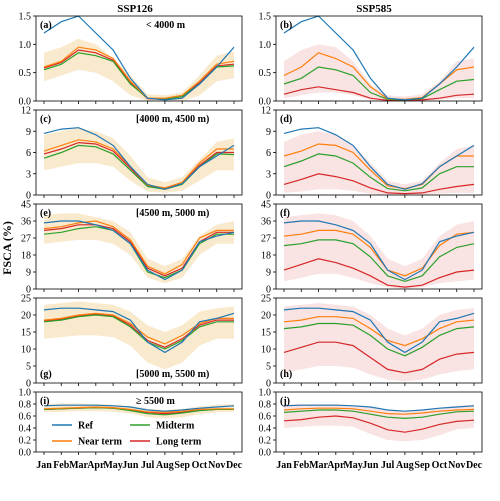 The width and height of the screenshot is (500, 501). I want to click on column-title-ssp126: SSP126, so click(135, 9).